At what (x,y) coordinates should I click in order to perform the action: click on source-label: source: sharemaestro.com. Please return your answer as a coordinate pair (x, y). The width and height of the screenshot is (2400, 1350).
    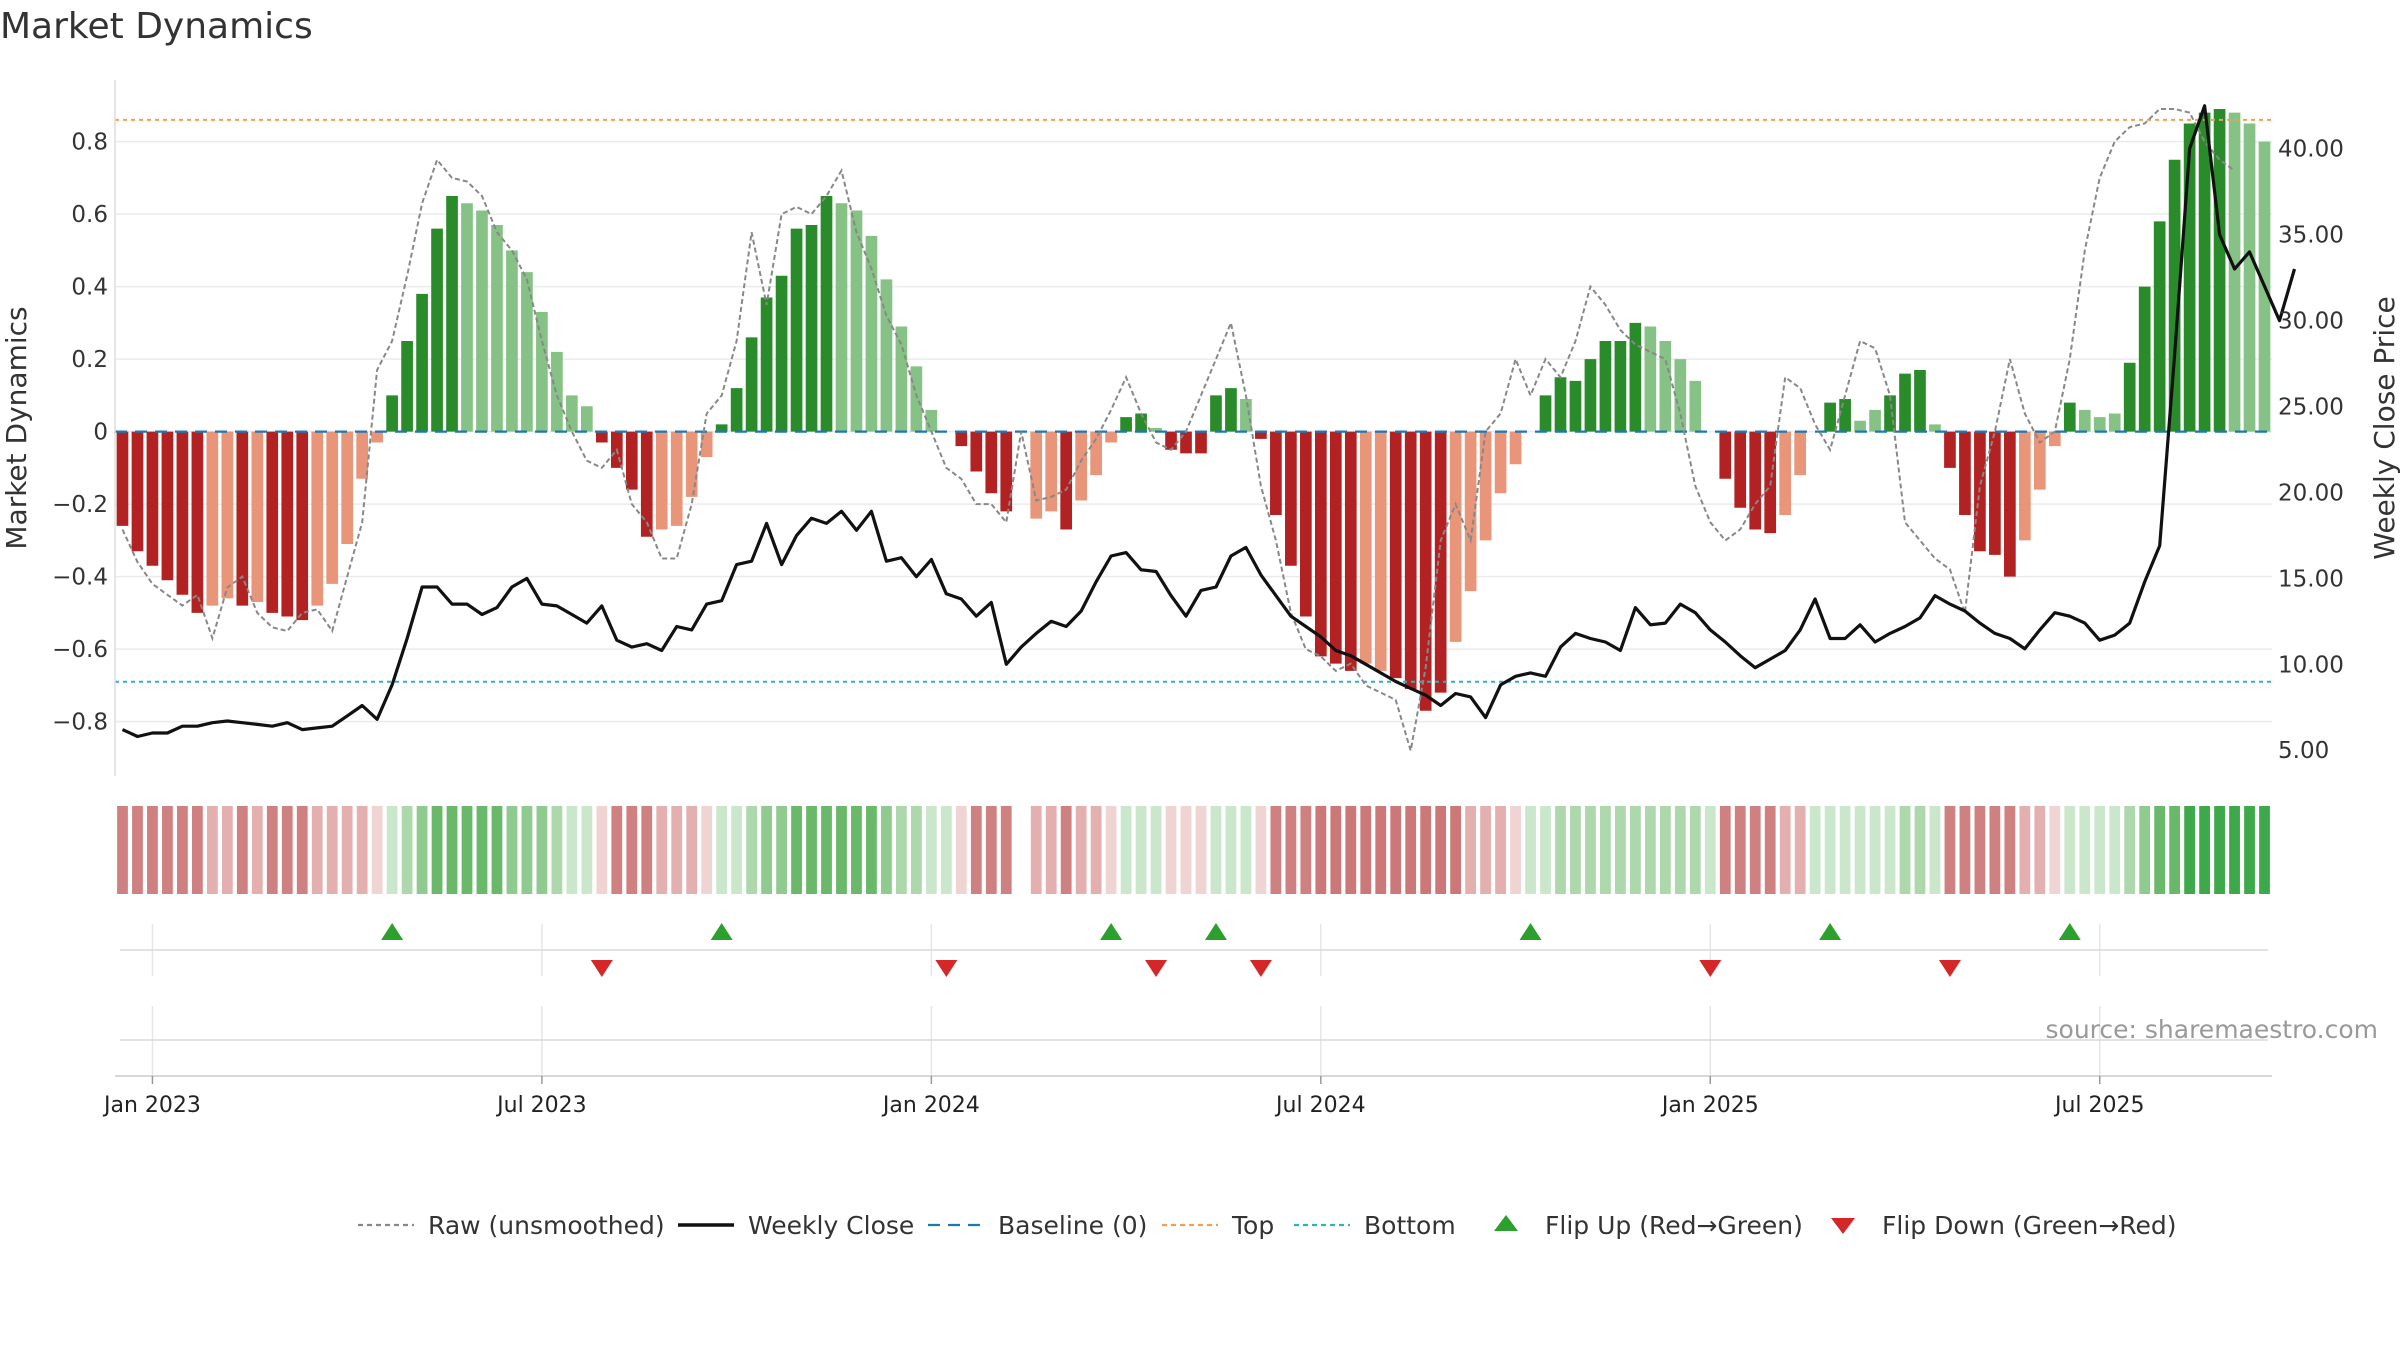
    Looking at the image, I should click on (2212, 1029).